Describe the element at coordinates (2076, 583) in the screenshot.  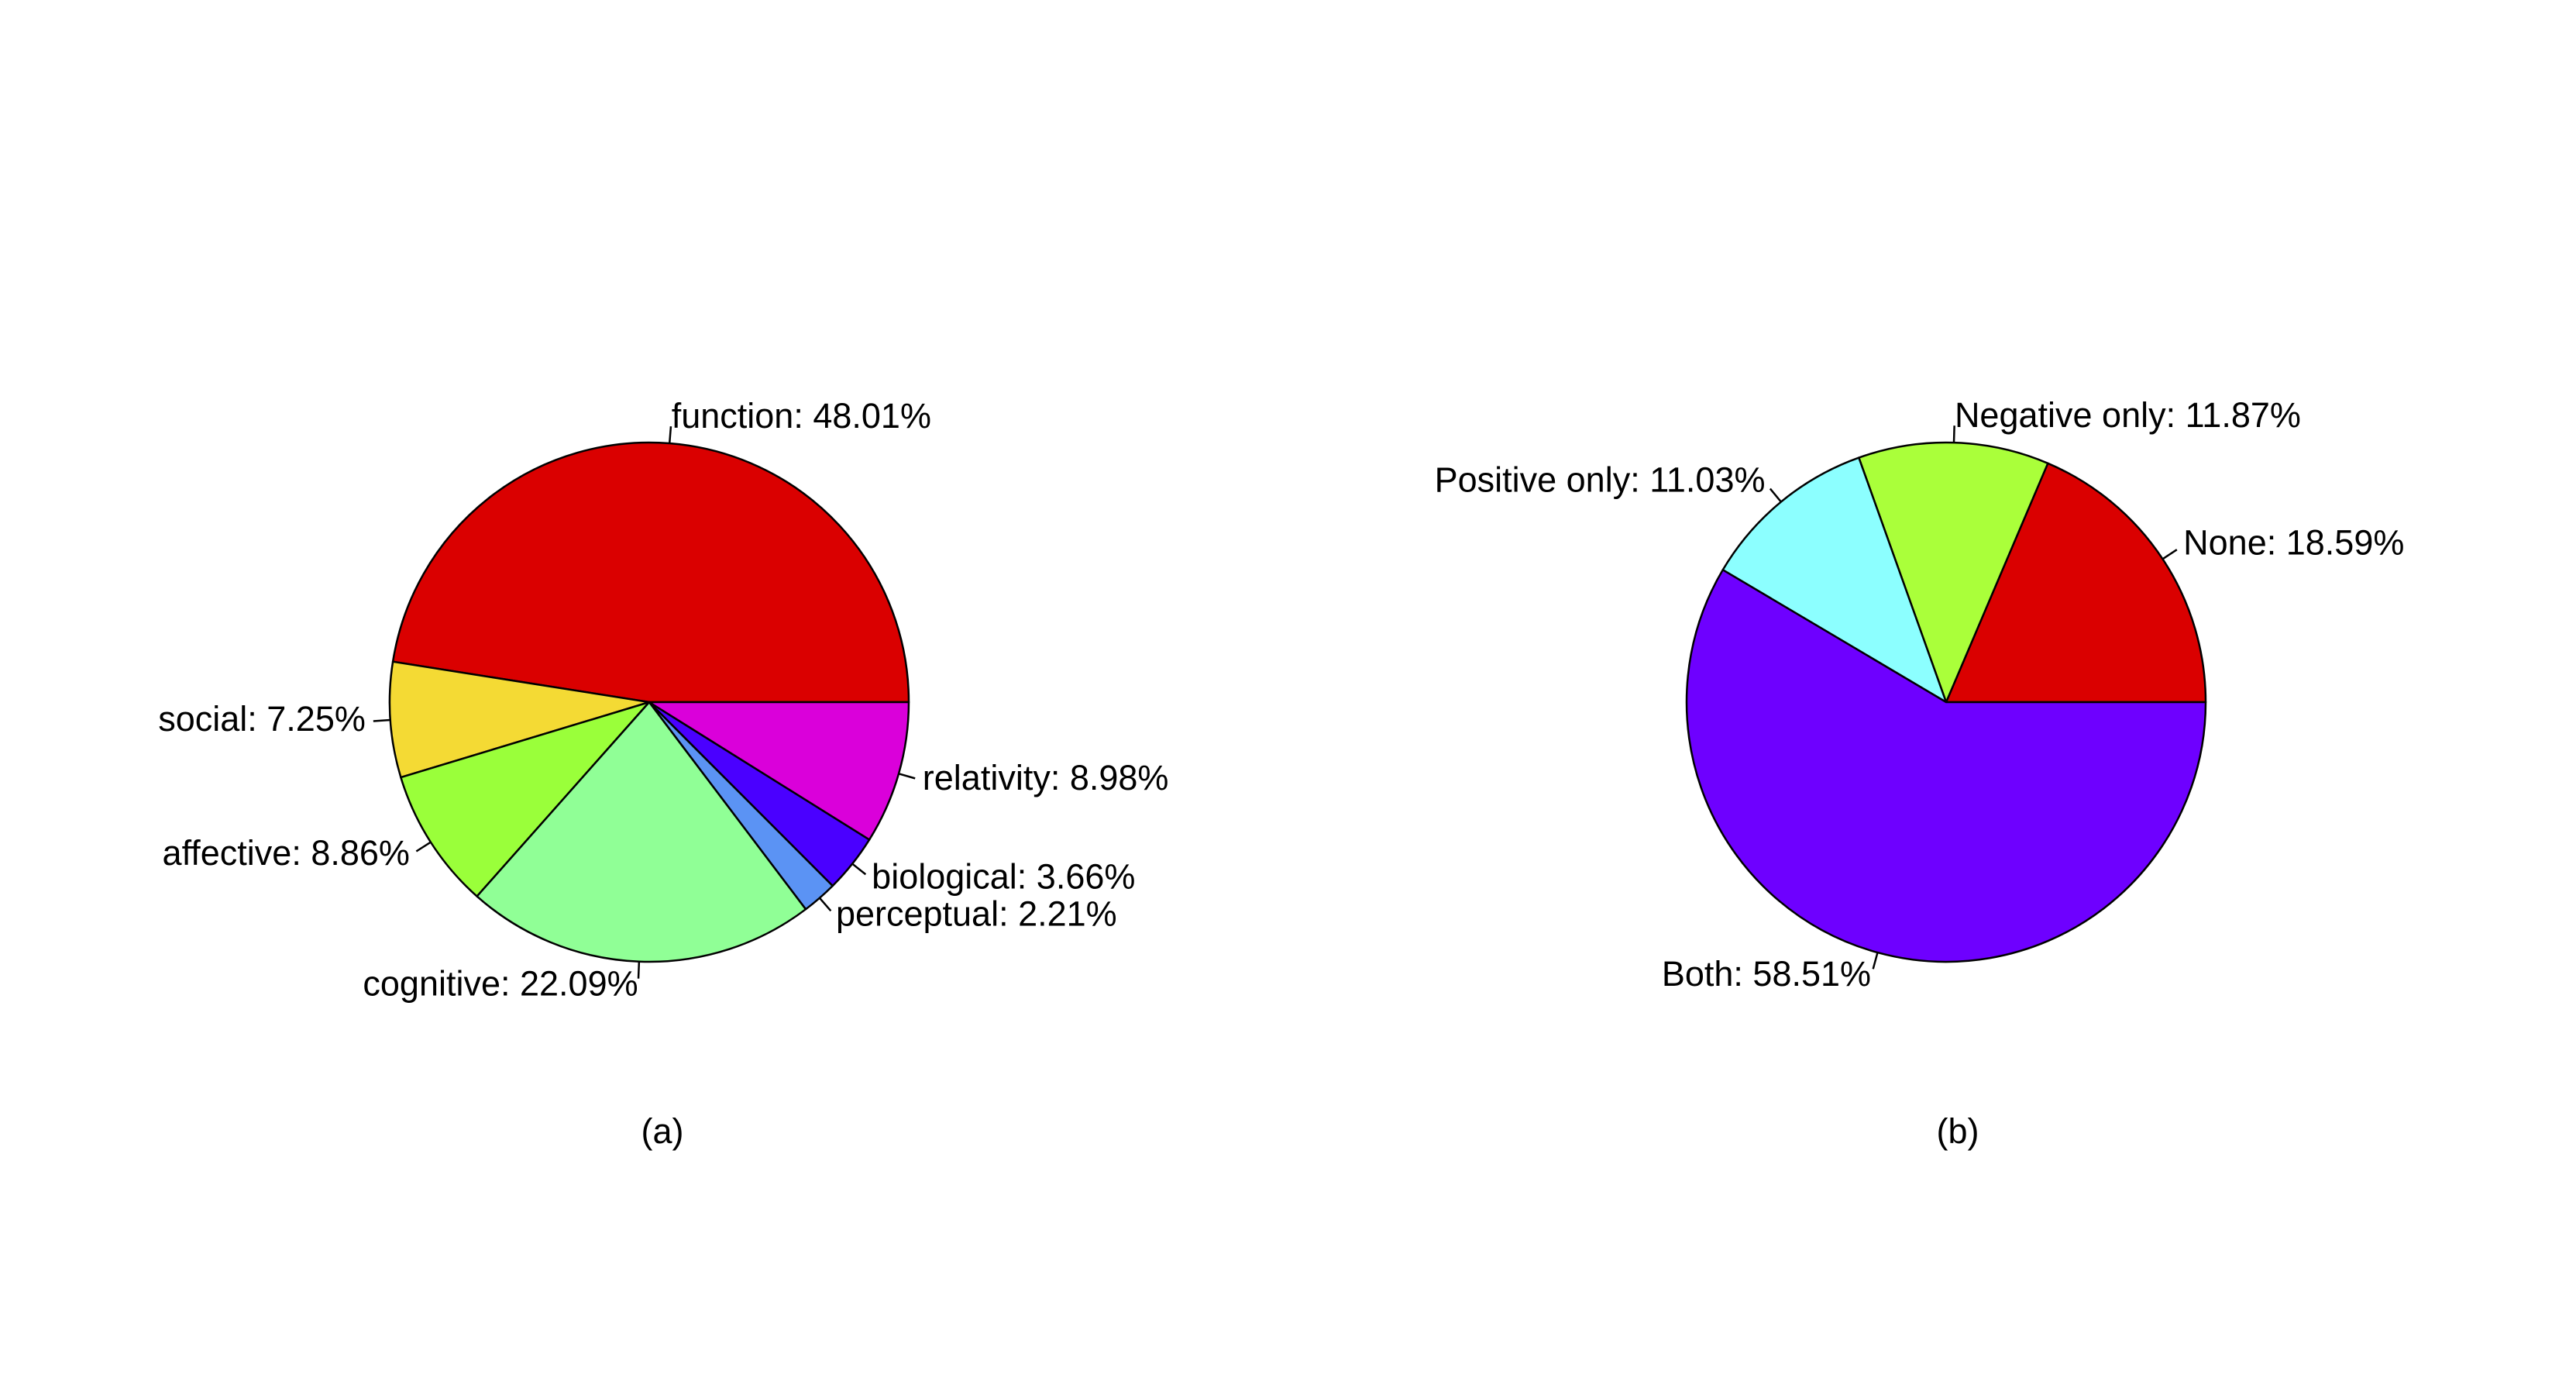
I see `slice-b-none` at that location.